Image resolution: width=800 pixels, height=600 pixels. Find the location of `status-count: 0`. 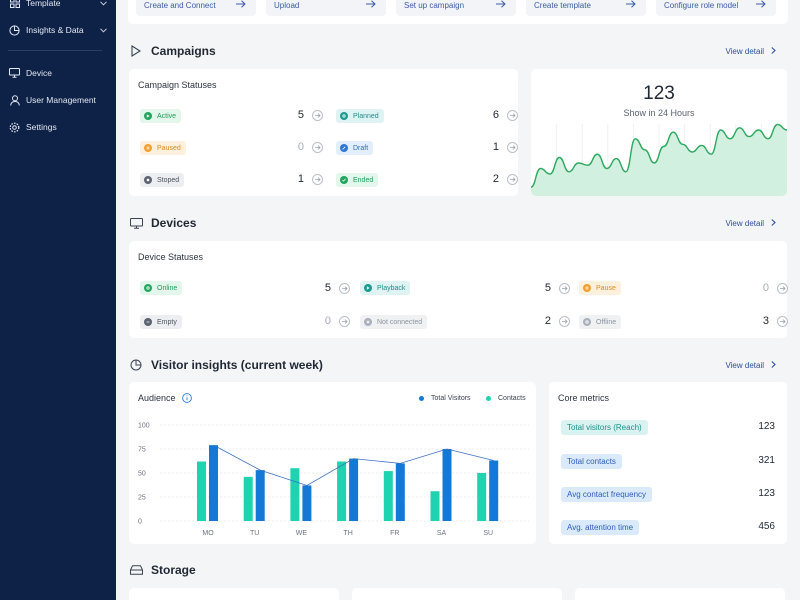

status-count: 0 is located at coordinates (327, 321).